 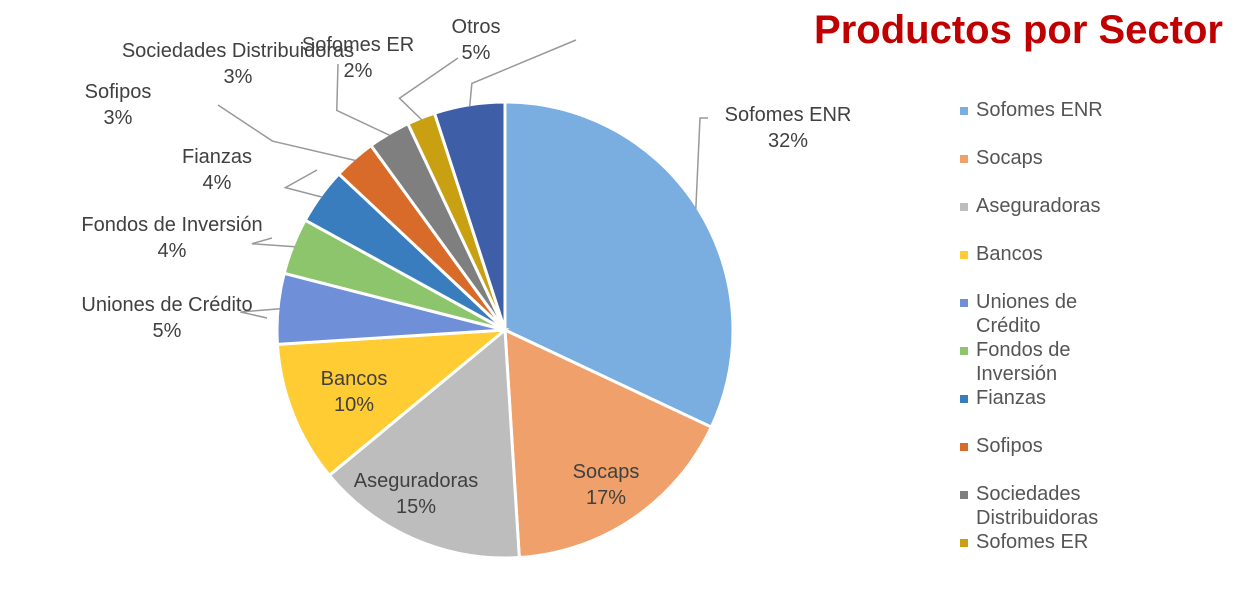 I want to click on legend-label: Fianzas, so click(x=1011, y=398).